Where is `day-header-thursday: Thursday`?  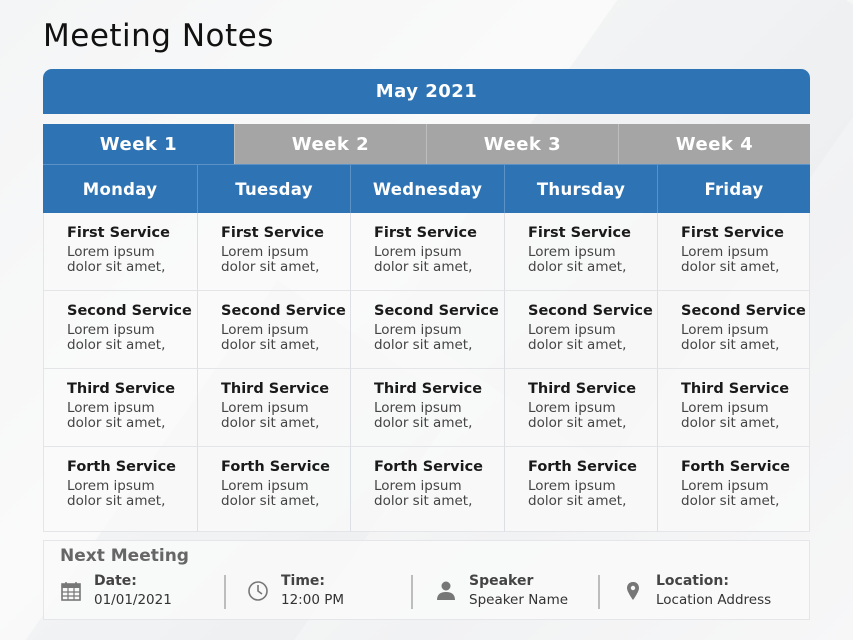
day-header-thursday: Thursday is located at coordinates (580, 188).